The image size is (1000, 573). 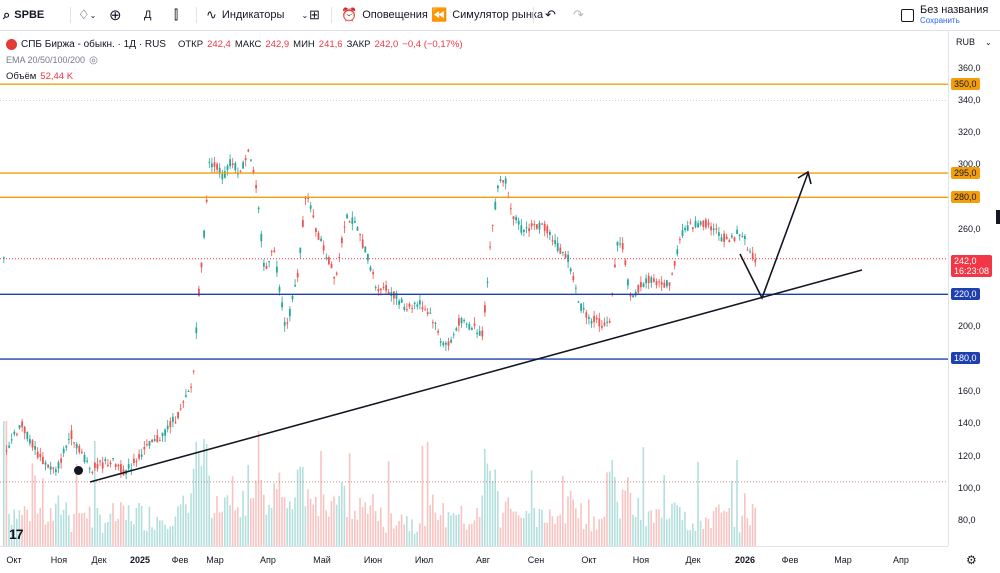 What do you see at coordinates (424, 560) in the screenshot?
I see `time-label: Июл` at bounding box center [424, 560].